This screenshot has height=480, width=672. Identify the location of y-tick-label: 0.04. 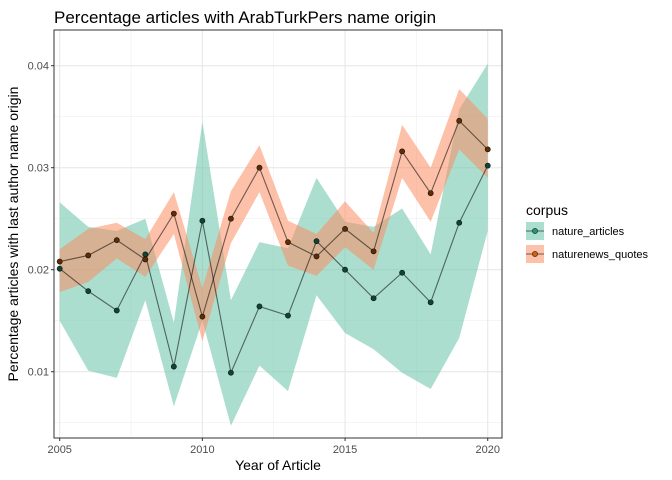
(38, 67).